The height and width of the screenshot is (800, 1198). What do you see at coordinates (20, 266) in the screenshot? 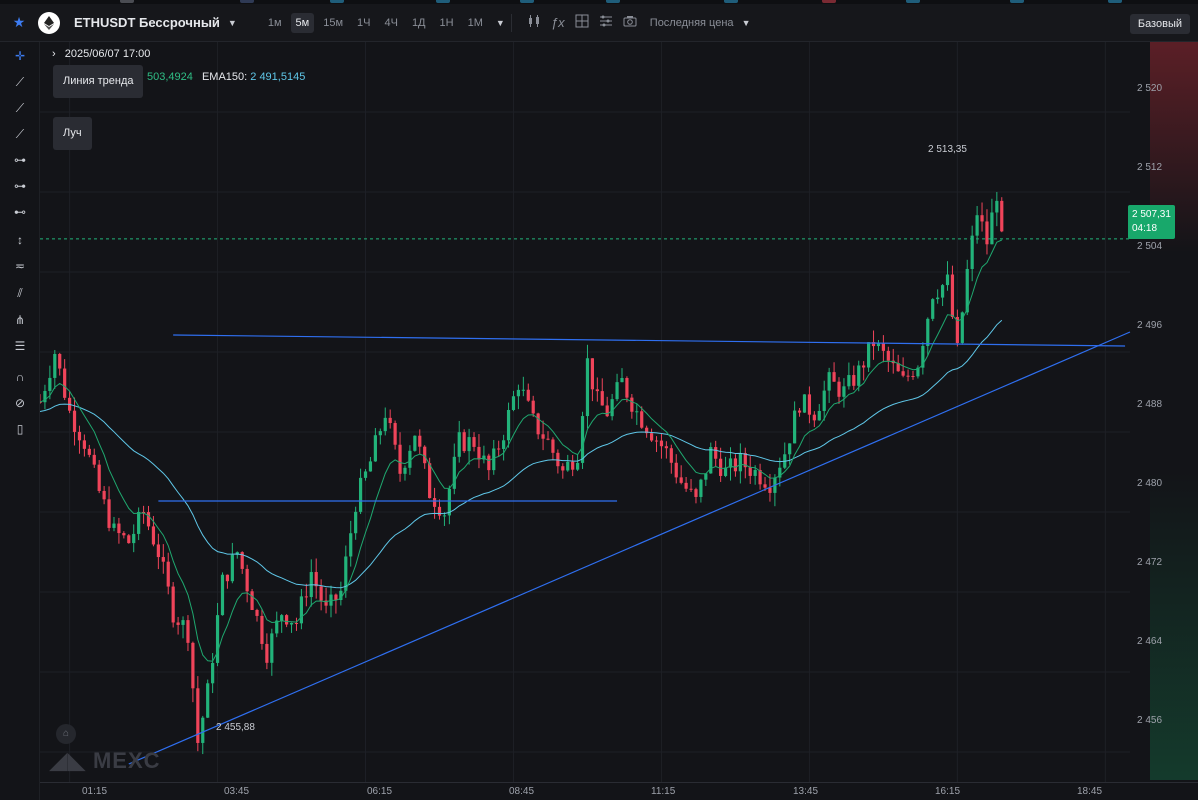
I see `price-line-tool: ≂` at bounding box center [20, 266].